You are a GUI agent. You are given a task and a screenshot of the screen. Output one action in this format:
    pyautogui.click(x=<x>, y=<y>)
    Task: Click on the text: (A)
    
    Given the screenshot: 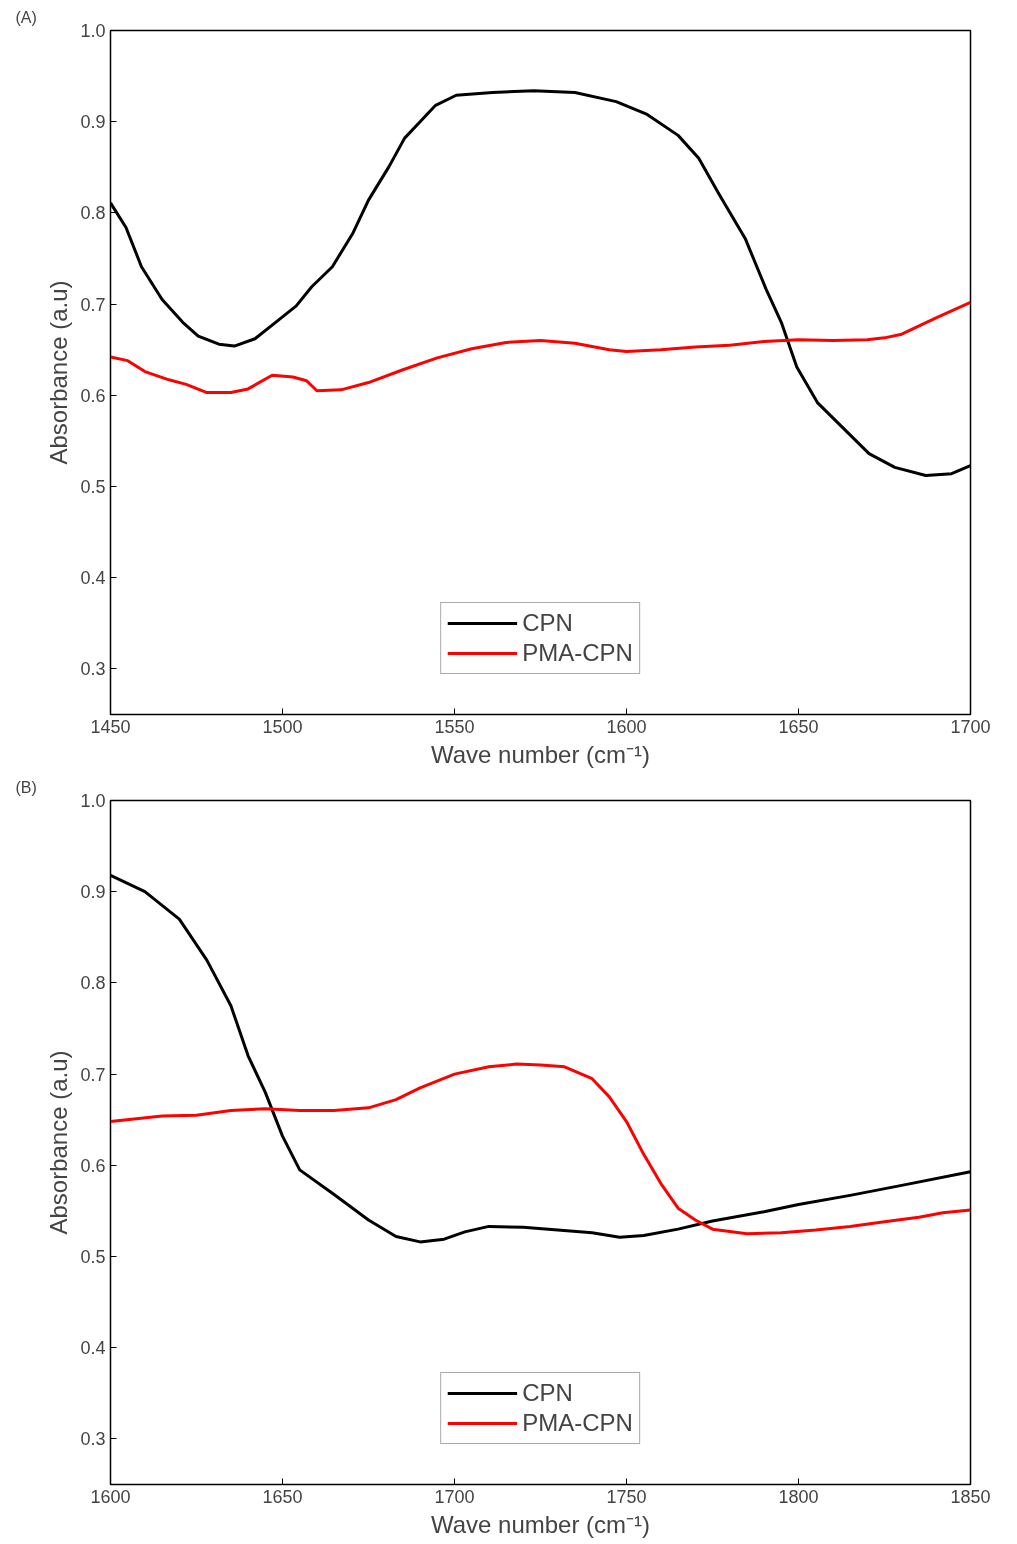 What is the action you would take?
    pyautogui.click(x=26, y=17)
    